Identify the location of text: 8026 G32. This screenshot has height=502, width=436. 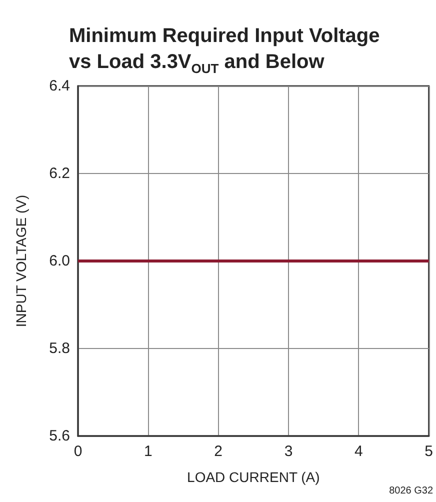
(411, 491).